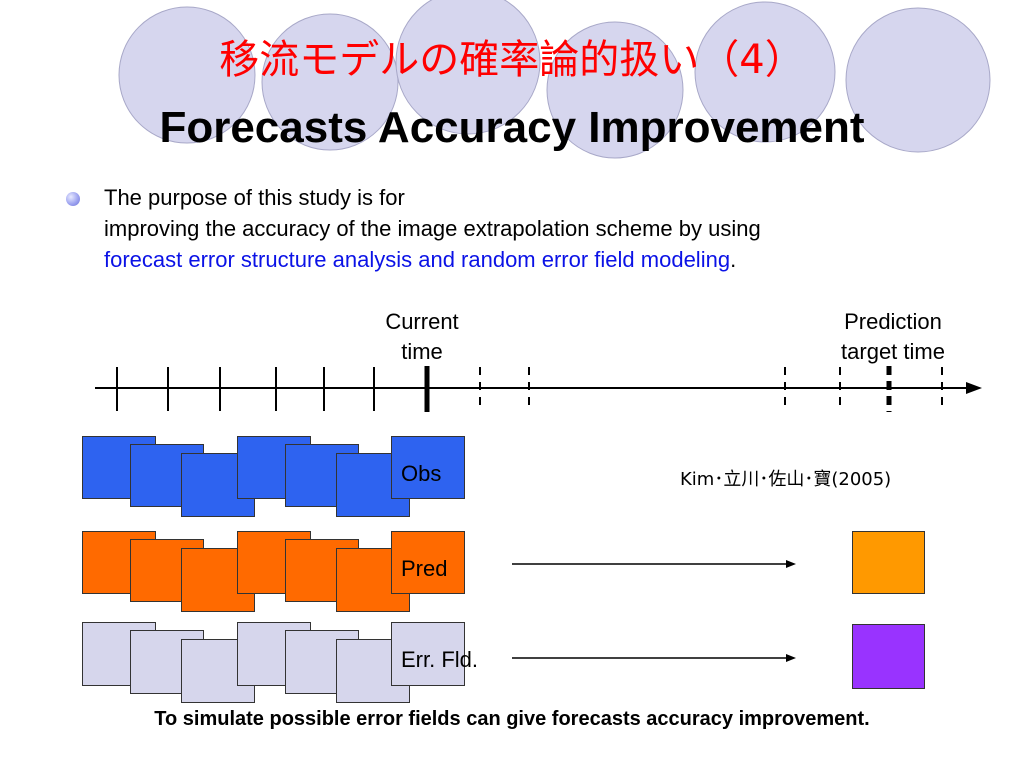  I want to click on purpose-line-1: The purpose of this study is for, so click(254, 197).